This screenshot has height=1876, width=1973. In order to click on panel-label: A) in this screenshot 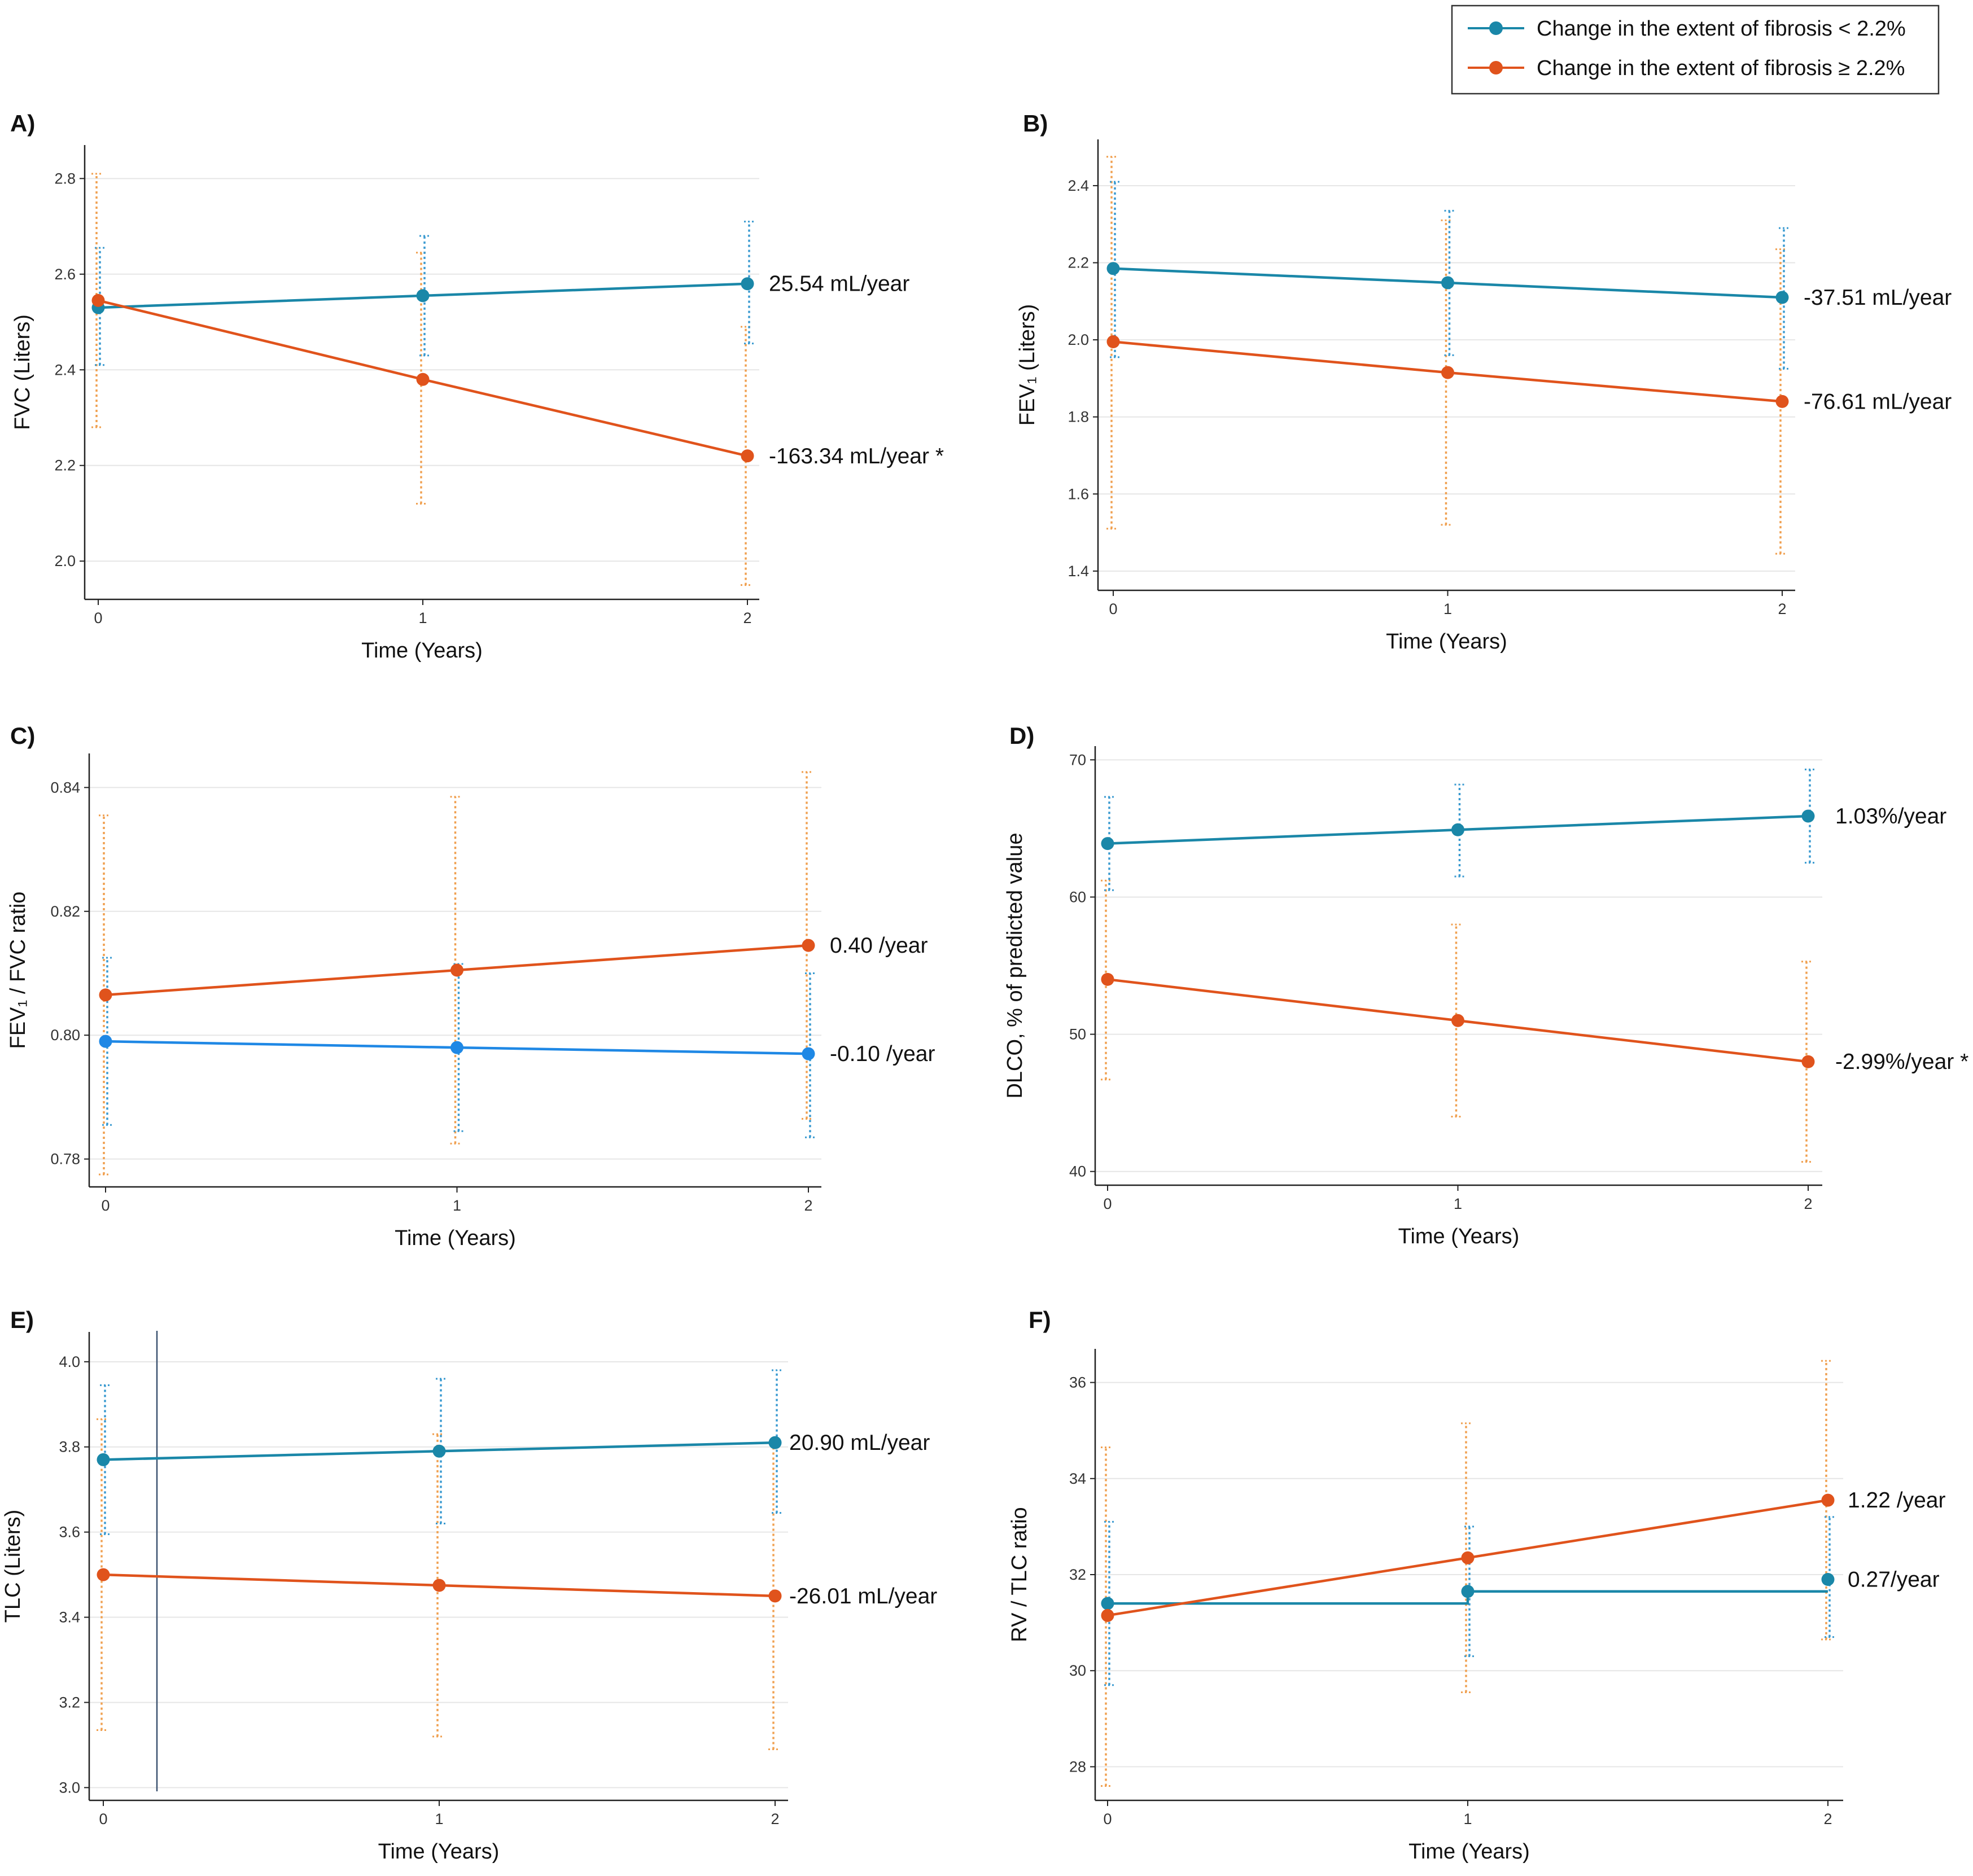, I will do `click(23, 123)`.